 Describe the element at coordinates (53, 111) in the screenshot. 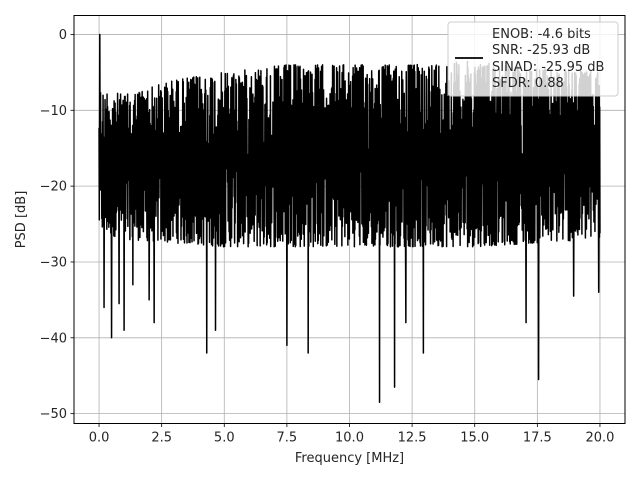

I see `y-tick-label: −10` at that location.